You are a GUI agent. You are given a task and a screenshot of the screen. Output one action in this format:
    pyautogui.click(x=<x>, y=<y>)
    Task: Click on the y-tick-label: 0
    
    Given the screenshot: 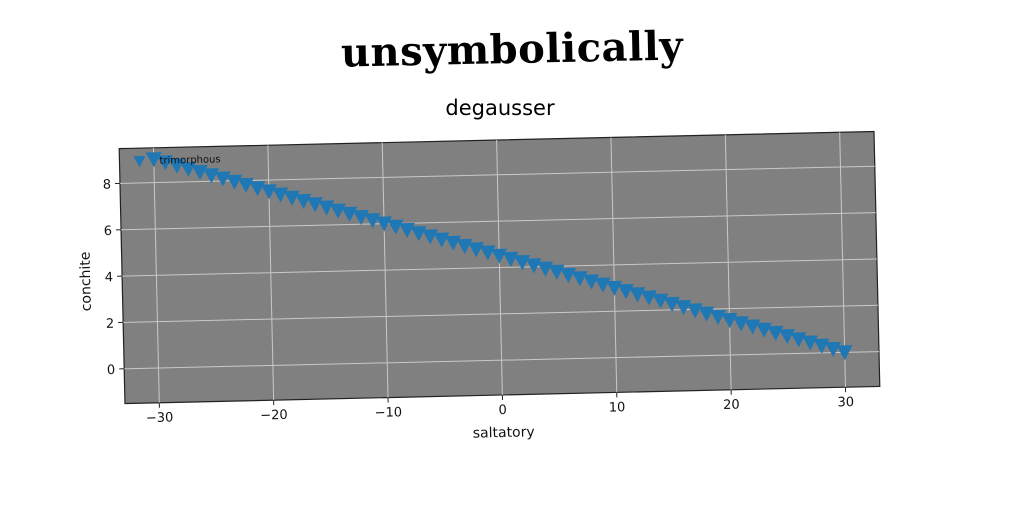 What is the action you would take?
    pyautogui.click(x=111, y=370)
    